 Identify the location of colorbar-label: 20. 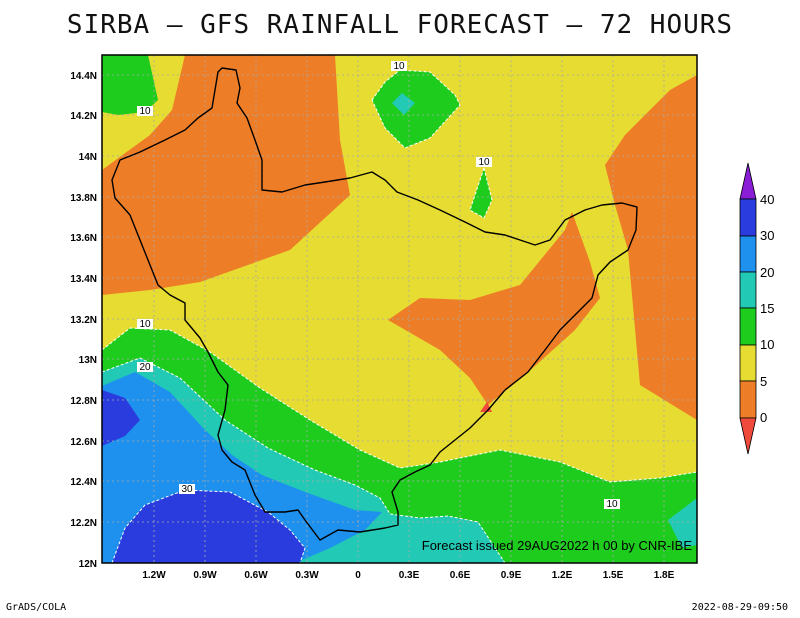
(767, 272).